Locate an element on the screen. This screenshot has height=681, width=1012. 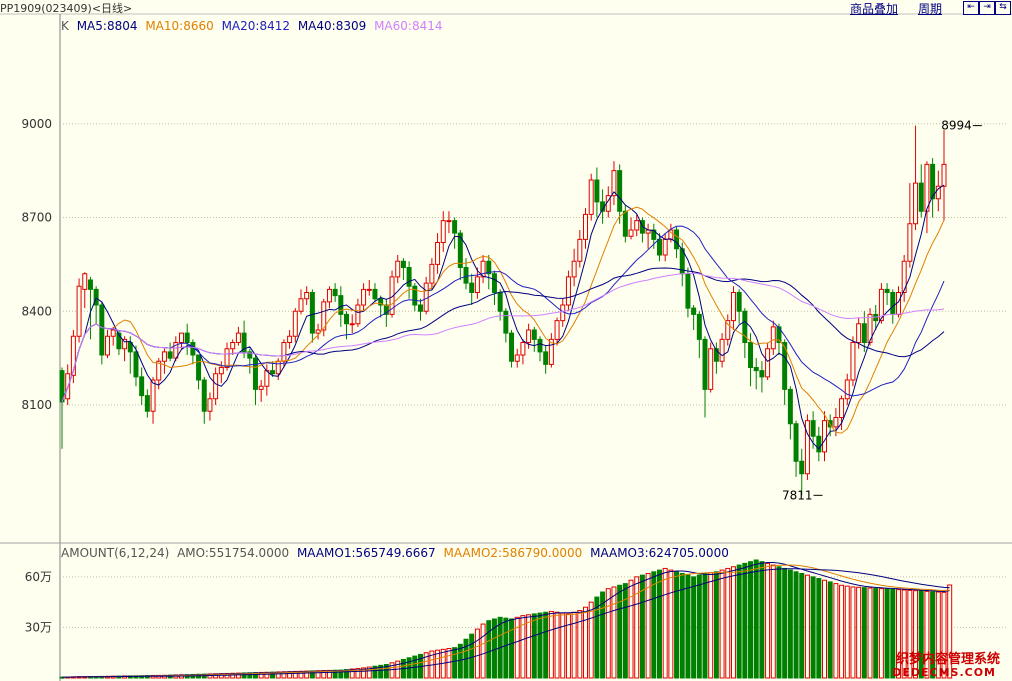
overlay-commodity-link: 商品叠加 is located at coordinates (874, 9).